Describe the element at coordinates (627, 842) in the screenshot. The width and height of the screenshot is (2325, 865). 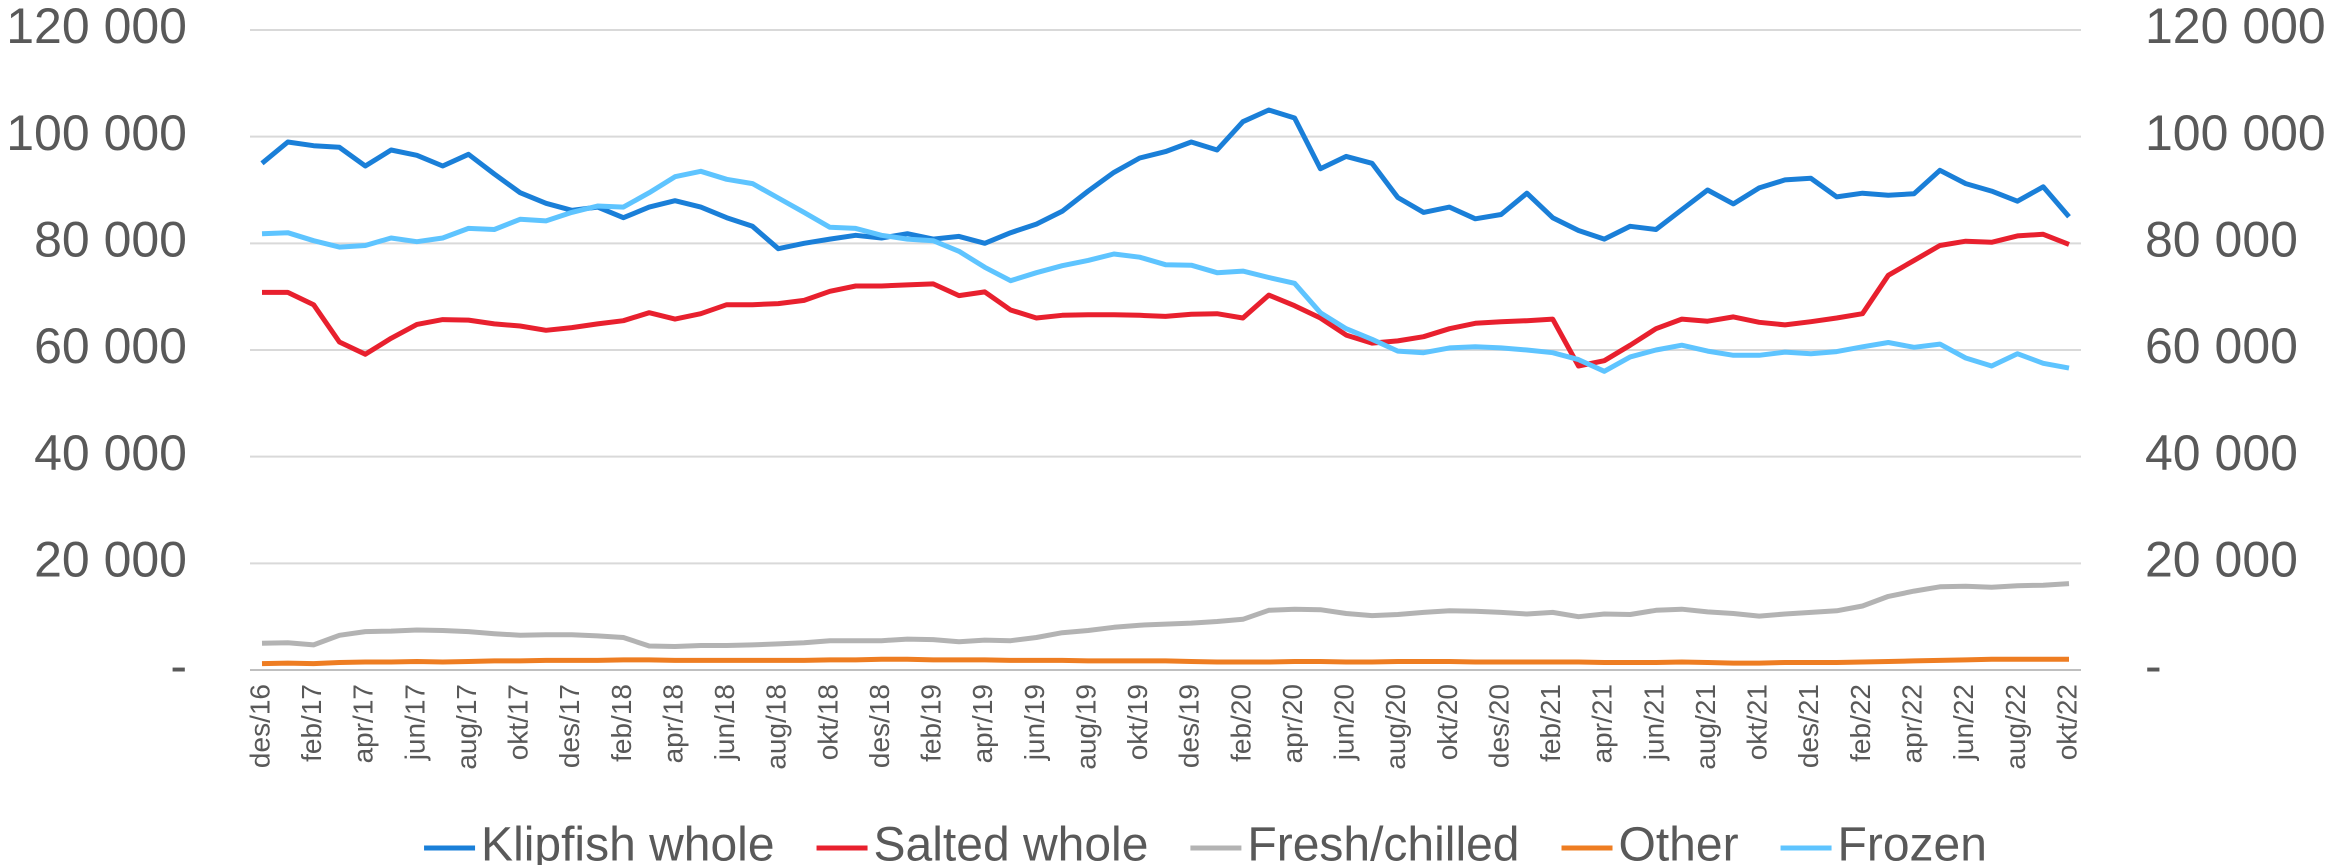
I see `legend-label: Klipfish whole` at that location.